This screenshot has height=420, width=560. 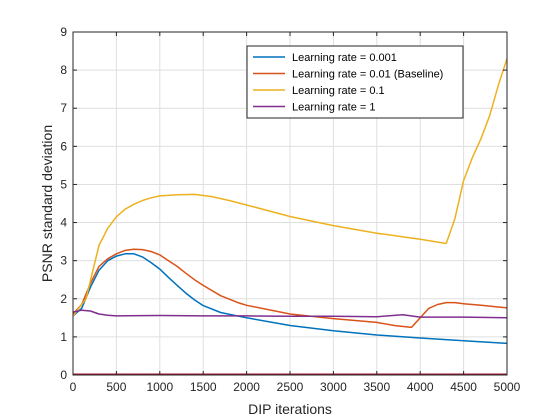 What do you see at coordinates (63, 223) in the screenshot?
I see `y-tick-label: 4` at bounding box center [63, 223].